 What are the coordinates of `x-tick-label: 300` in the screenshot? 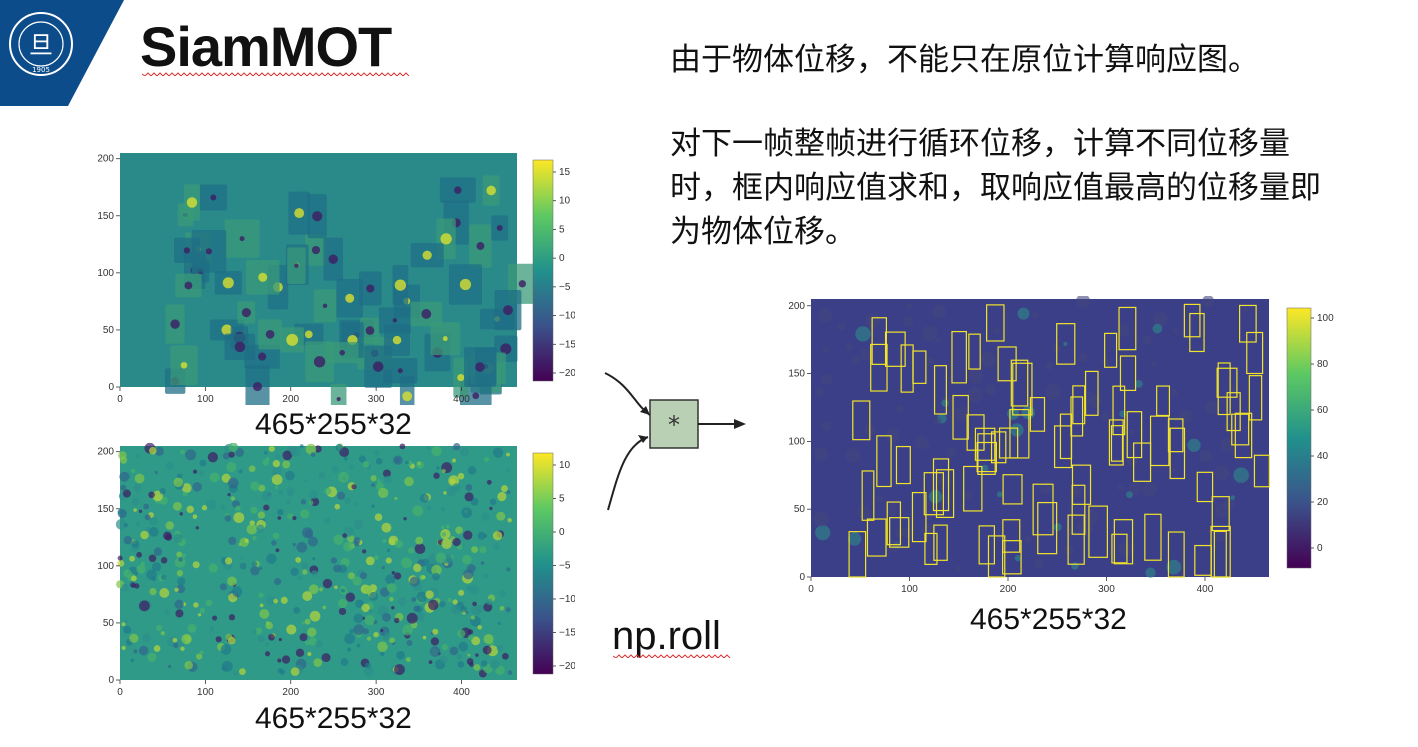 It's located at (376, 692).